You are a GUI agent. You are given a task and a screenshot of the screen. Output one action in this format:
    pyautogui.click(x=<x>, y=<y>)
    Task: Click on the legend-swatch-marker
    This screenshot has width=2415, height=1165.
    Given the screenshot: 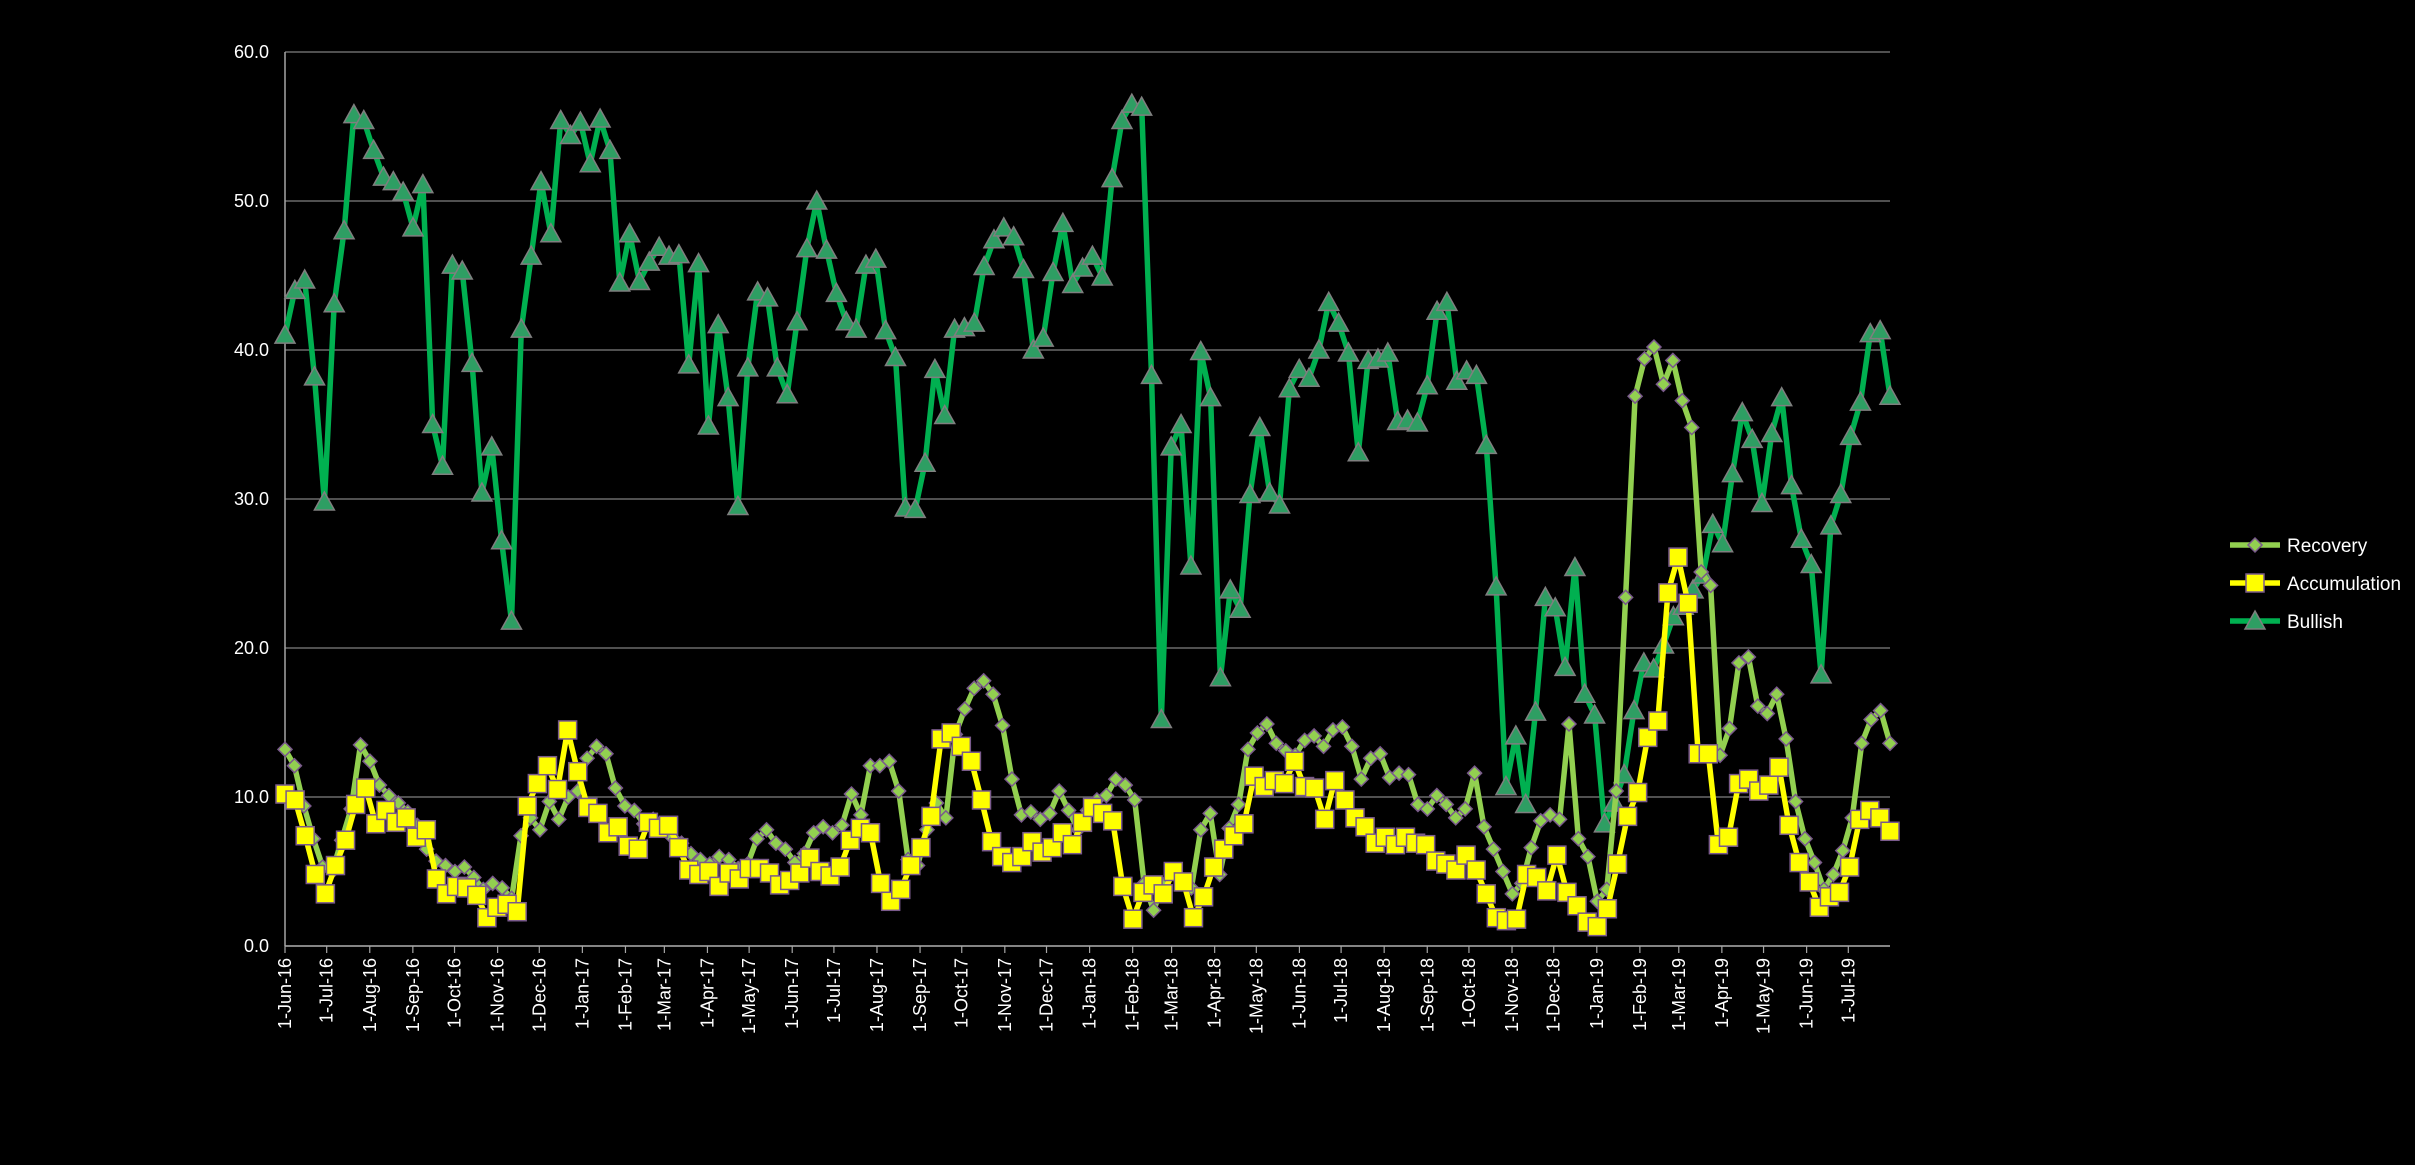 What is the action you would take?
    pyautogui.click(x=2255, y=619)
    